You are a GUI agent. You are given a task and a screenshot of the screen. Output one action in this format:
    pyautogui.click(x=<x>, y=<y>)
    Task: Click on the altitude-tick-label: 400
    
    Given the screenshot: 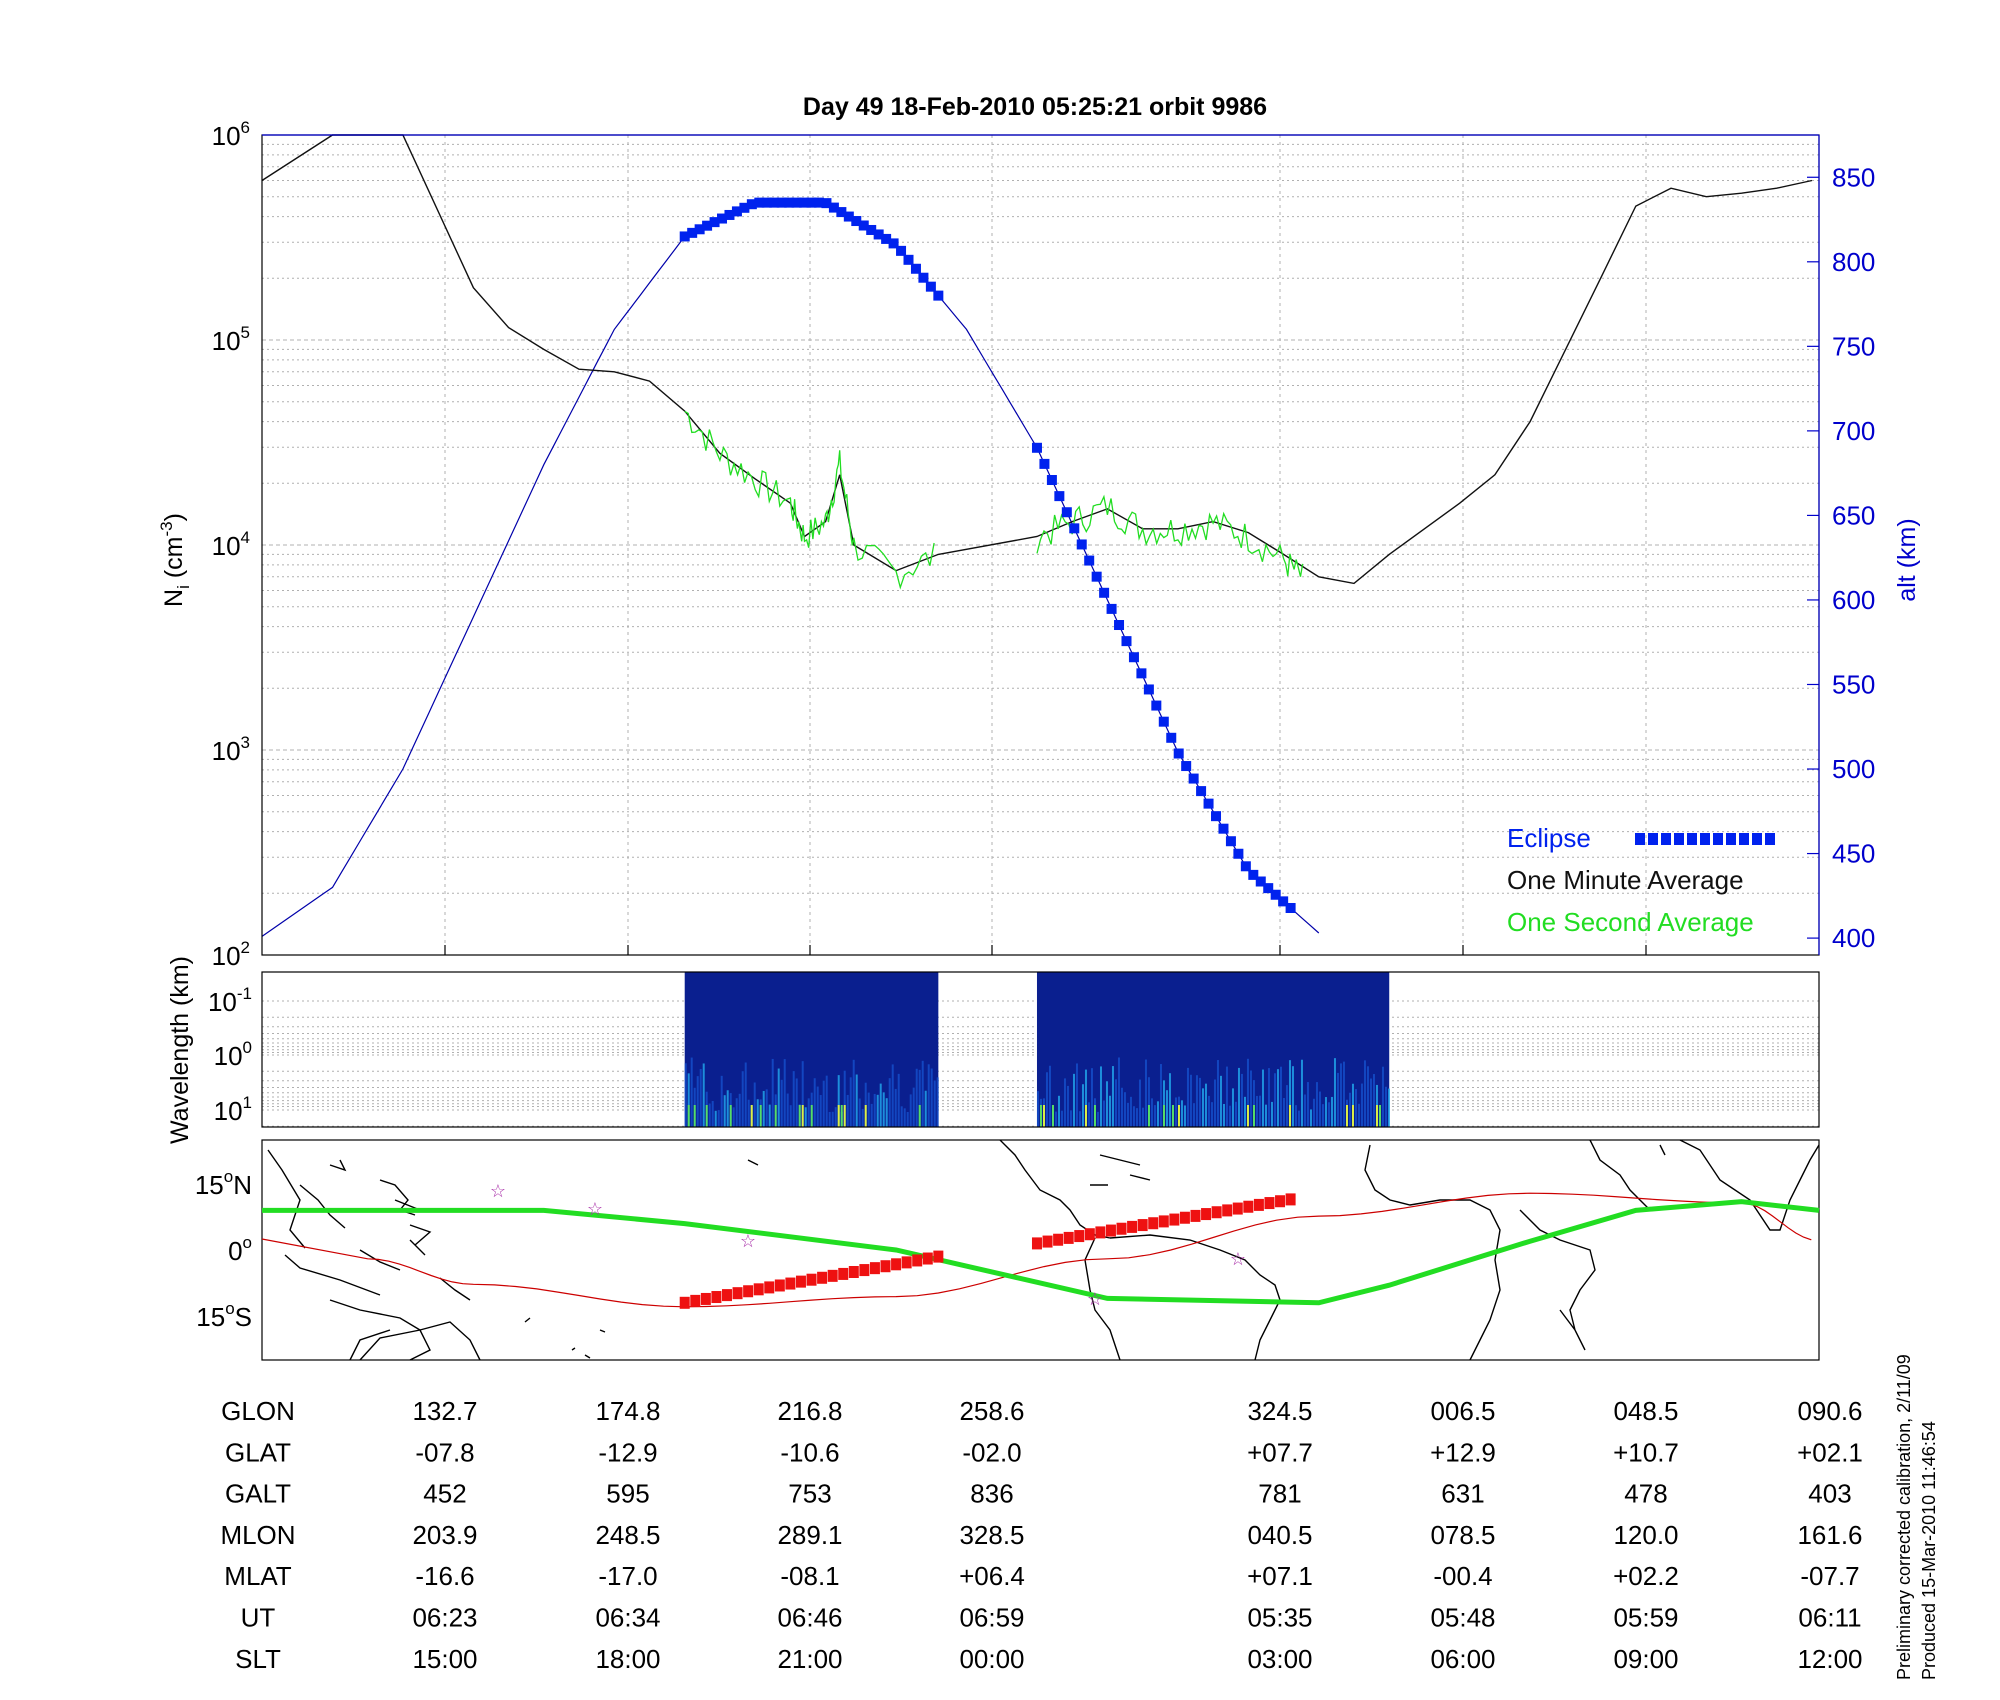 What is the action you would take?
    pyautogui.click(x=1853, y=938)
    